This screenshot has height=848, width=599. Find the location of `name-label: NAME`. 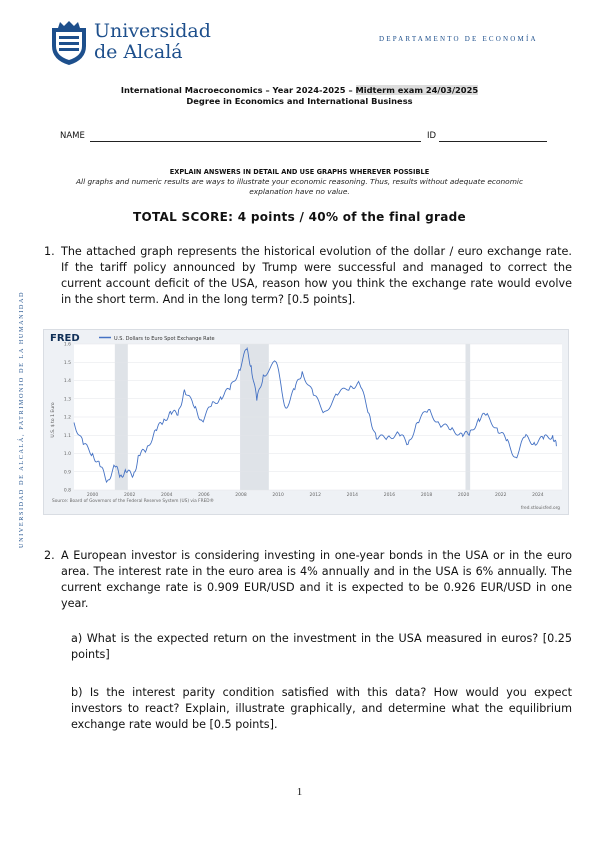

name-label: NAME is located at coordinates (72, 136).